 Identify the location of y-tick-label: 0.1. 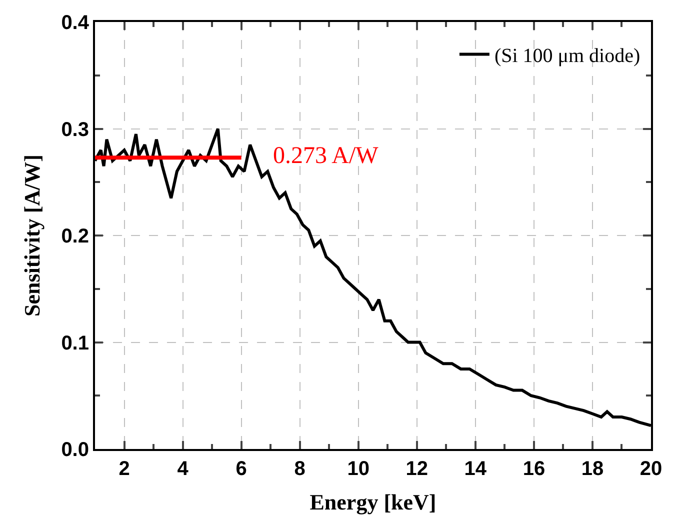
(75, 343).